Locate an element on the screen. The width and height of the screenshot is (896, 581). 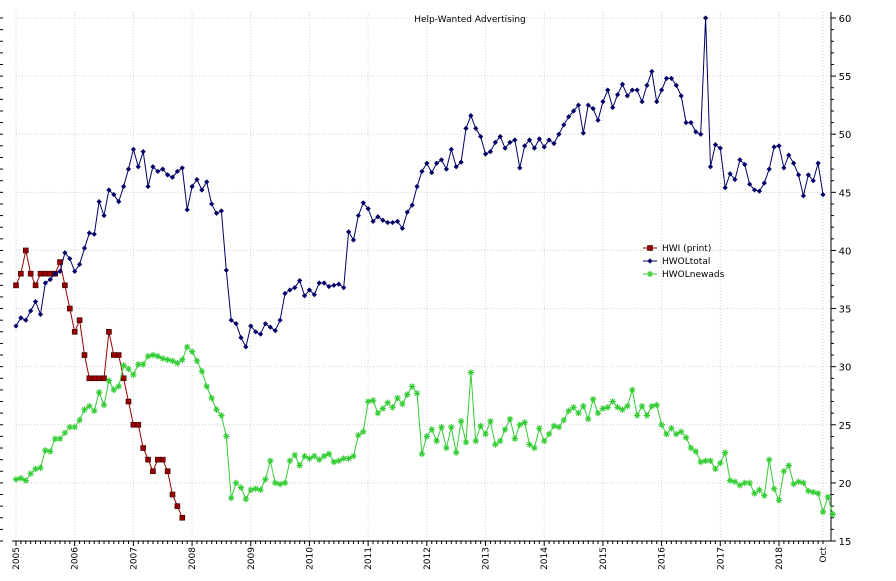
y-tick-label: 30 is located at coordinates (845, 368).